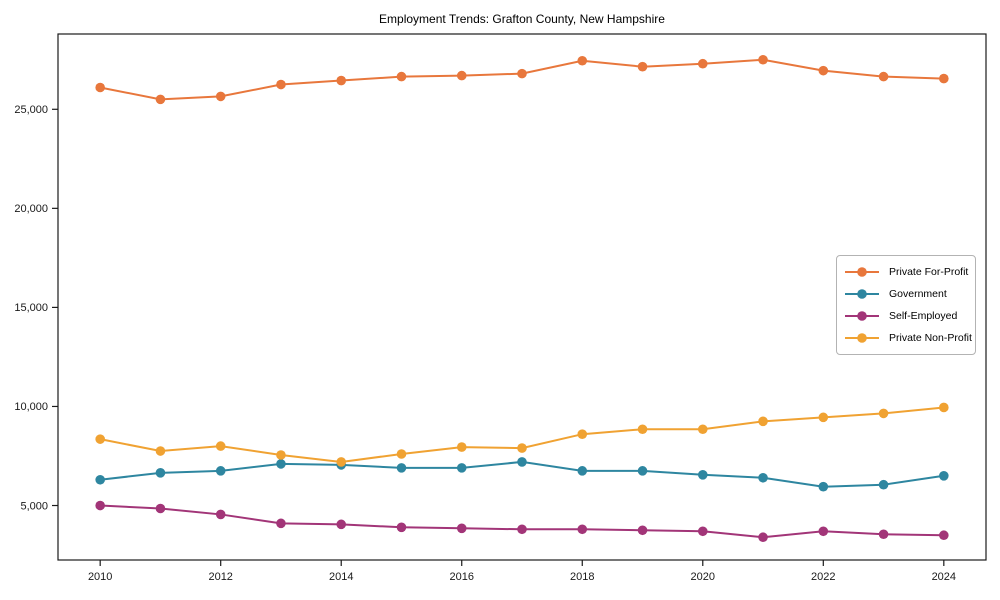 The image size is (1000, 600). What do you see at coordinates (31, 110) in the screenshot?
I see `y-tick-label: 25,000` at bounding box center [31, 110].